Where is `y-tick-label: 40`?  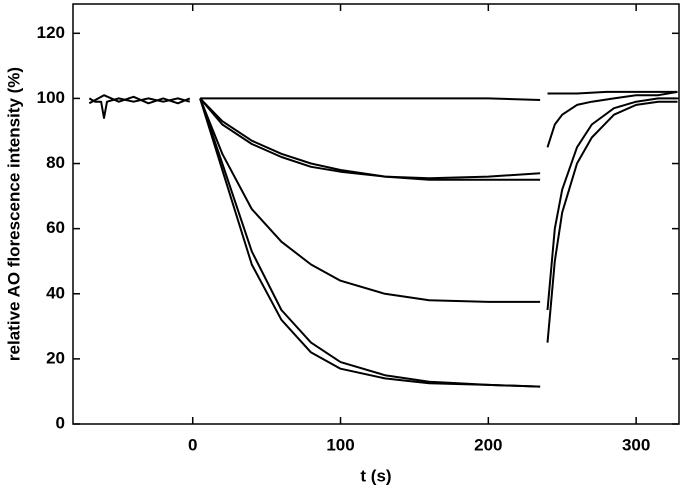
y-tick-label: 40 is located at coordinates (55, 292).